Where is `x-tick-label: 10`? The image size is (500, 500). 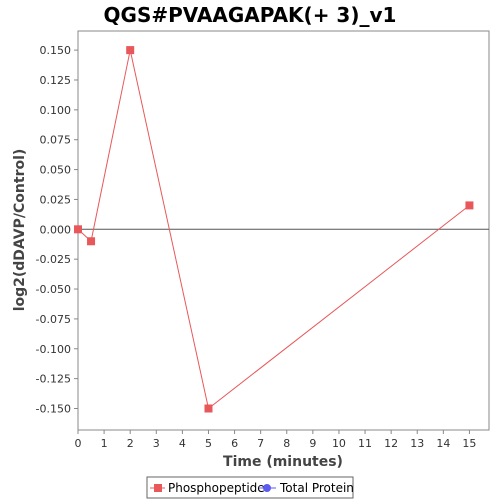 x-tick-label: 10 is located at coordinates (339, 443).